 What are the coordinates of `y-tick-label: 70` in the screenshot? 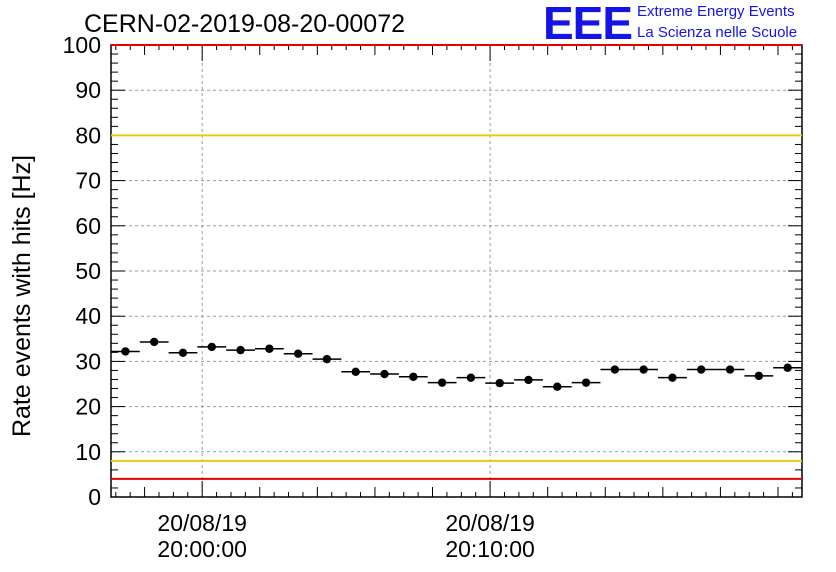 It's located at (88, 181).